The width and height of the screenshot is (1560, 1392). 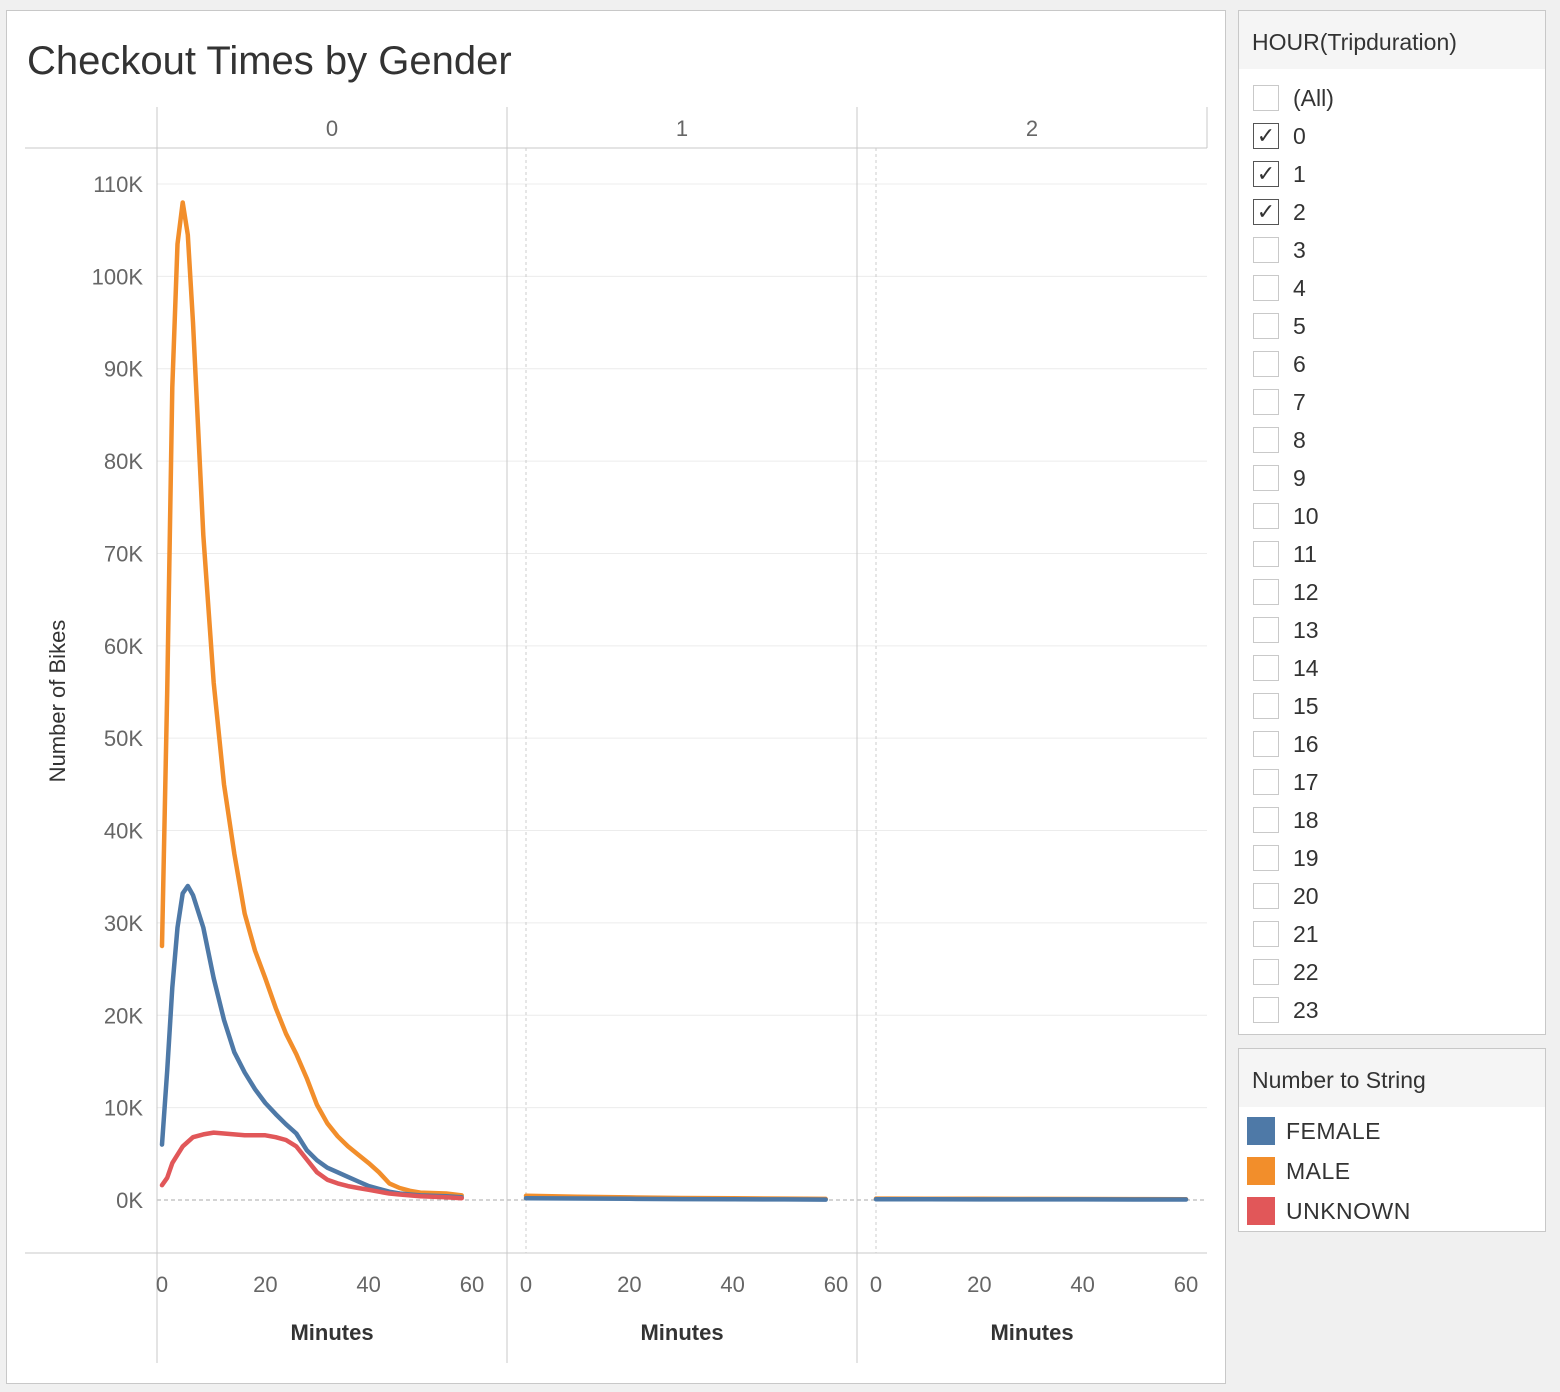 What do you see at coordinates (1306, 1009) in the screenshot?
I see `filter-item-label: 23` at bounding box center [1306, 1009].